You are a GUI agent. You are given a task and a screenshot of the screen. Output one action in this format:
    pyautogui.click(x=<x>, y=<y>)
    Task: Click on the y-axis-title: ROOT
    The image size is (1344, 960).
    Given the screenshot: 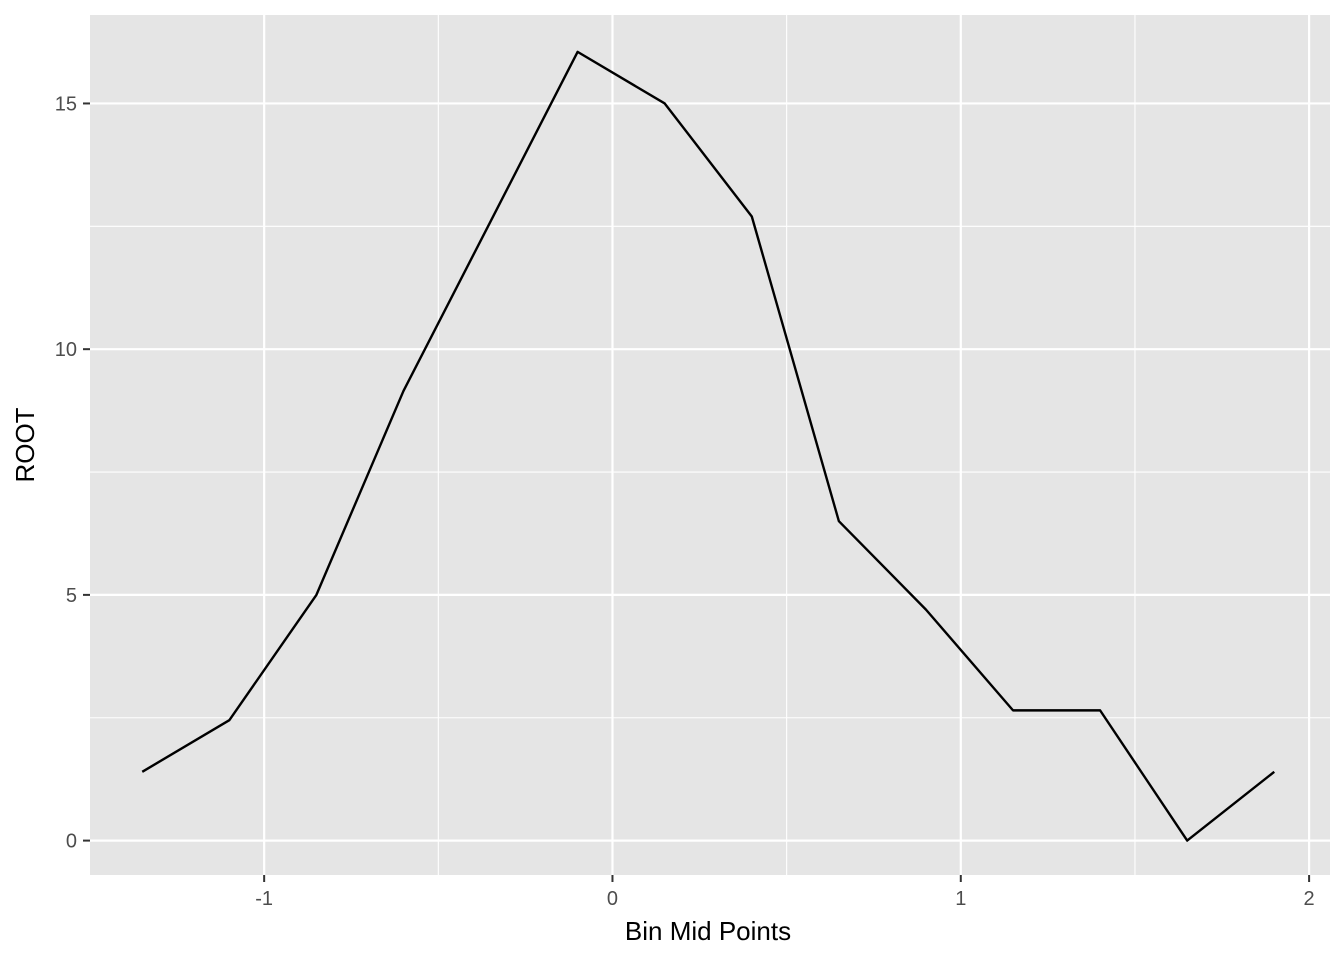 What is the action you would take?
    pyautogui.click(x=25, y=444)
    